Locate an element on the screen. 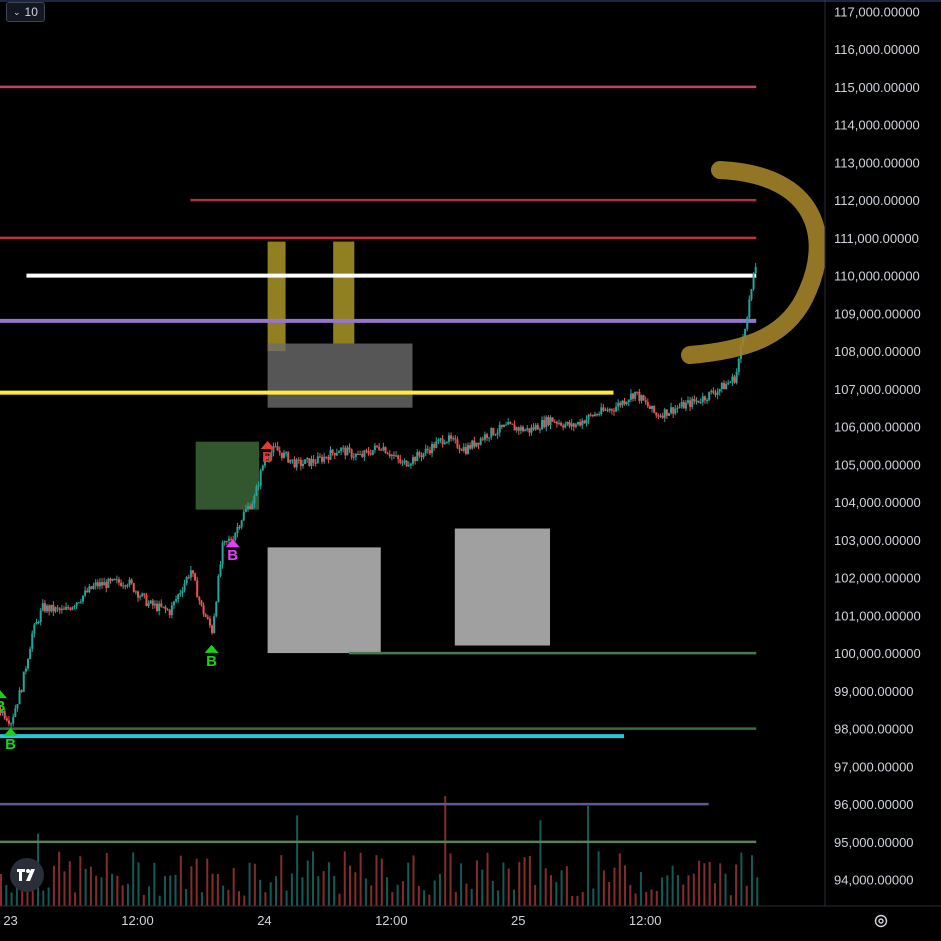 This screenshot has width=941, height=941. time-axis is located at coordinates (470, 923).